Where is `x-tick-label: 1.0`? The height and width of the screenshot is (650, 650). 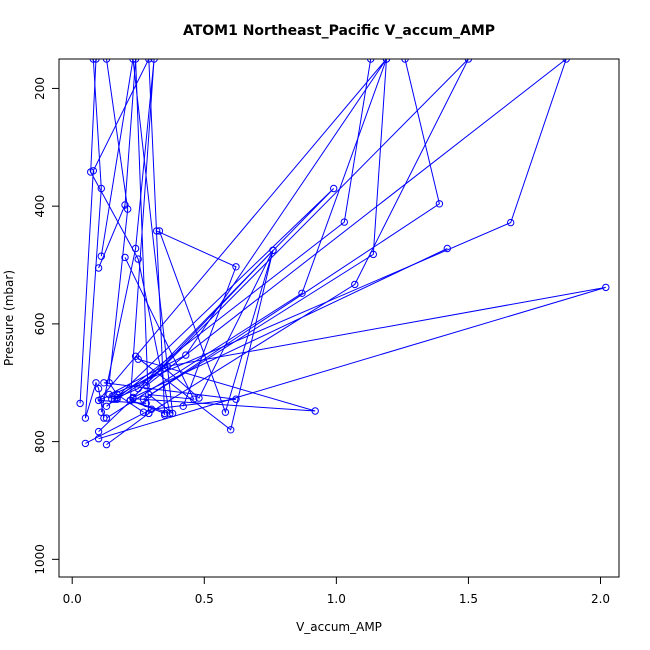 x-tick-label: 1.0 is located at coordinates (336, 599).